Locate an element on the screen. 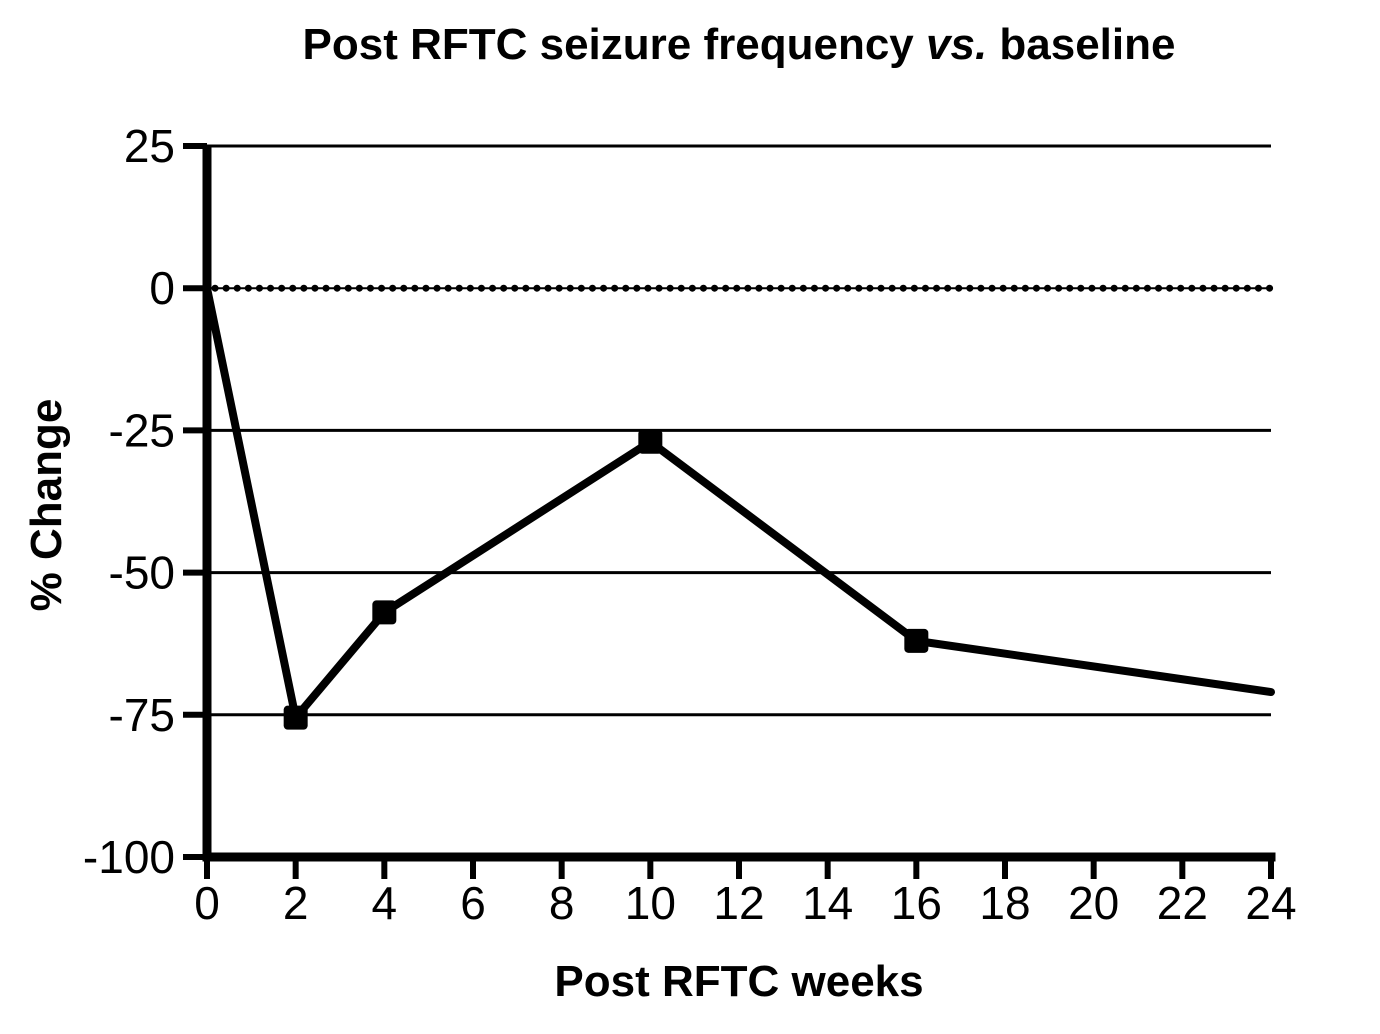 This screenshot has height=1034, width=1380. y-tick-label: 0 is located at coordinates (162, 288).